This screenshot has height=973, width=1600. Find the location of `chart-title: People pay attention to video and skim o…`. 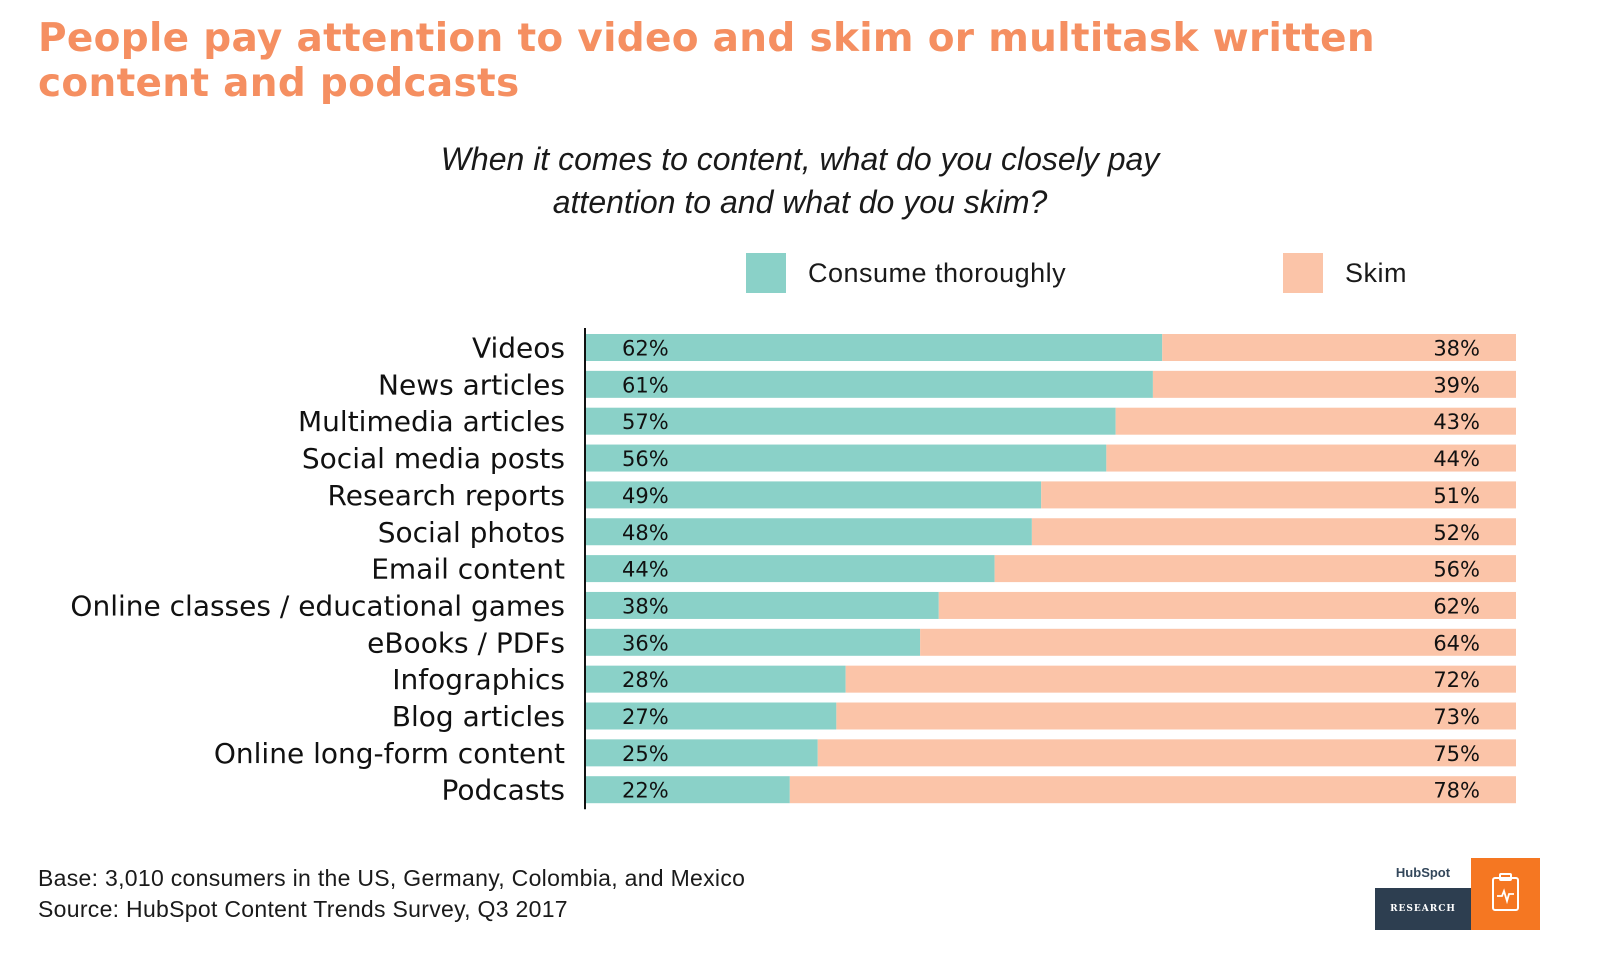

chart-title: People pay attention to video and skim o… is located at coordinates (706, 61).